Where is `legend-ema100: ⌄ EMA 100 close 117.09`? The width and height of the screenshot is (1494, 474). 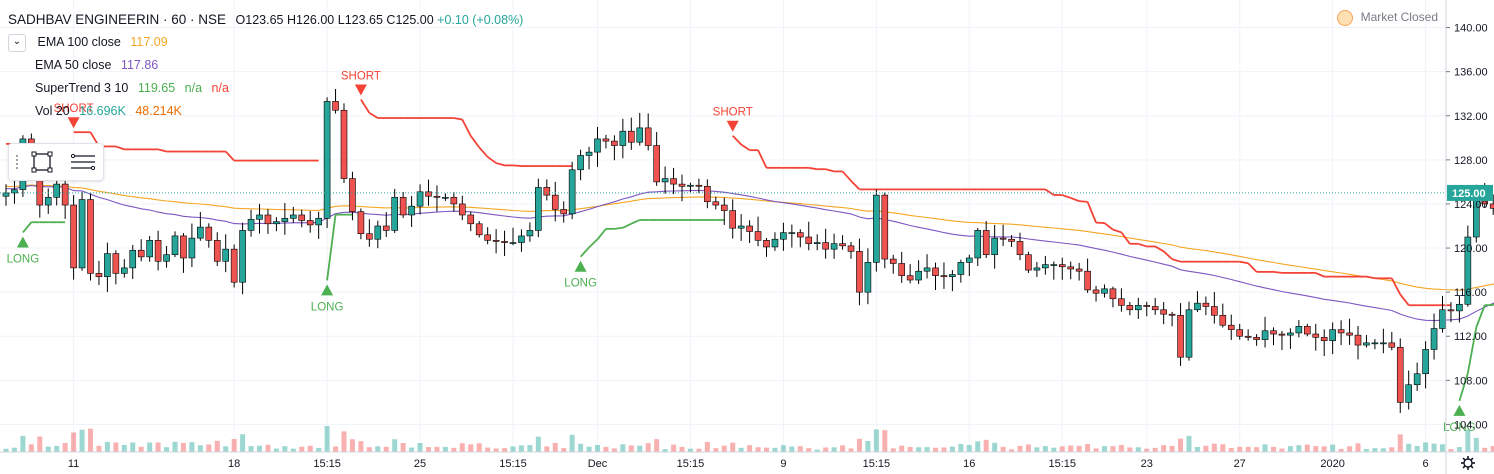
legend-ema100: ⌄ EMA 100 close 117.09 is located at coordinates (265, 42).